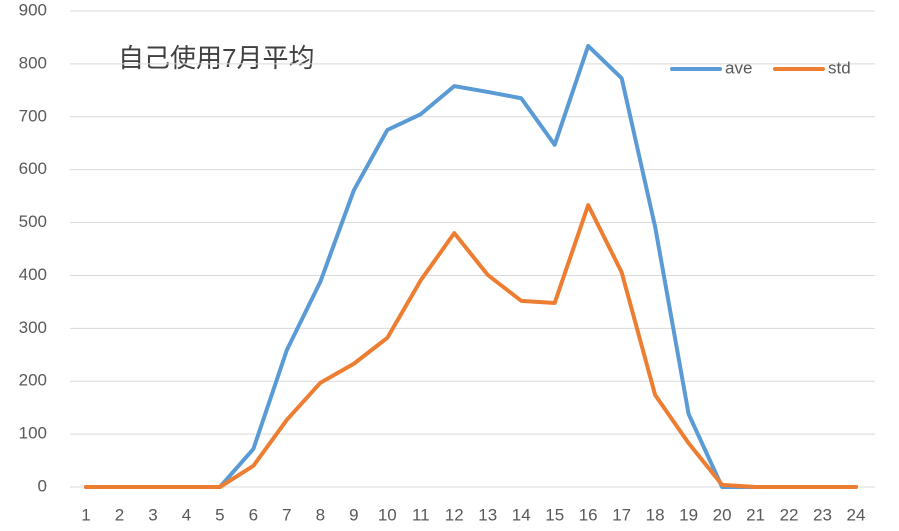 This screenshot has width=899, height=531. I want to click on x-tick-label: 21, so click(755, 514).